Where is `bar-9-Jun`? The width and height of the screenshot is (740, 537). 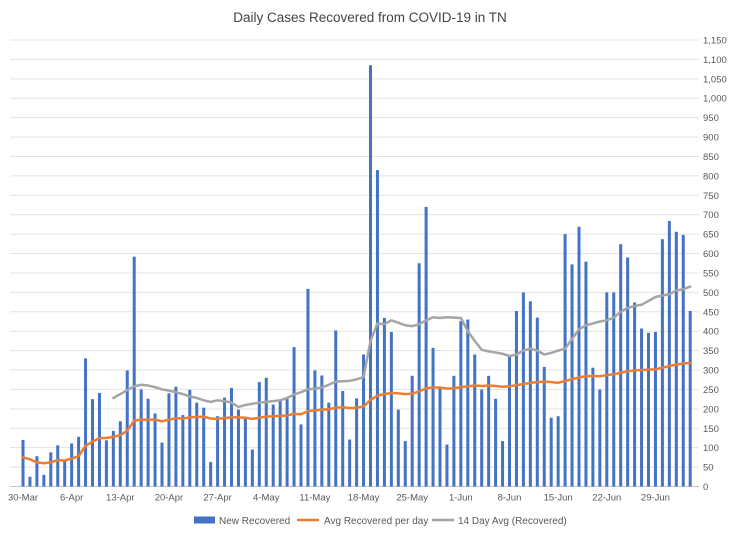 bar-9-Jun is located at coordinates (516, 399).